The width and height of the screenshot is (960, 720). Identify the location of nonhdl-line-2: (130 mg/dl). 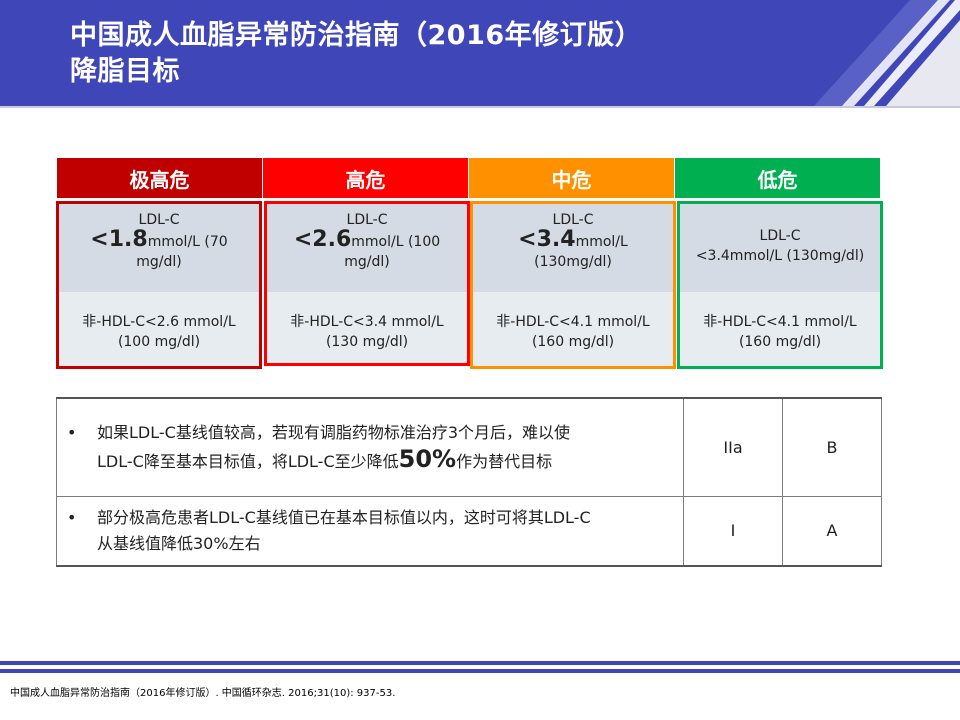
(367, 342).